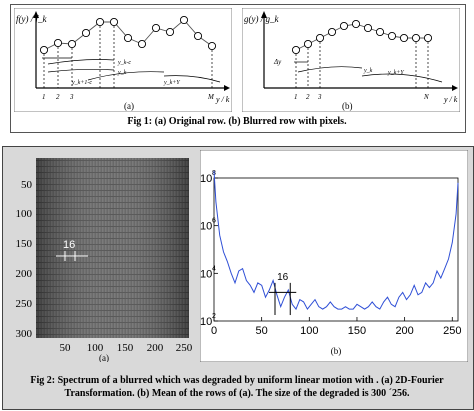  Describe the element at coordinates (455, 88) in the screenshot. I see `fig1b-x-arrow` at that location.